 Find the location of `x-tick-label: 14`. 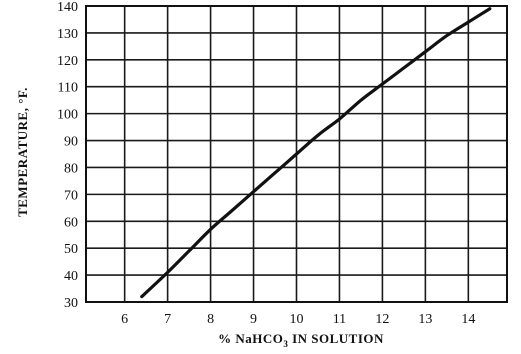

x-tick-label: 14 is located at coordinates (468, 319).